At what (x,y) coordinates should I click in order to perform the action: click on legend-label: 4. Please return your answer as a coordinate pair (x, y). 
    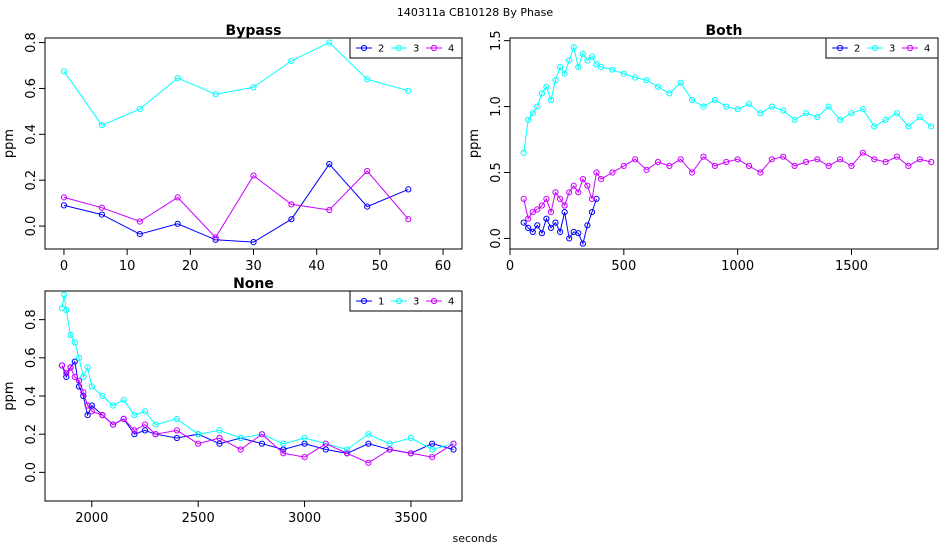
    Looking at the image, I should click on (927, 49).